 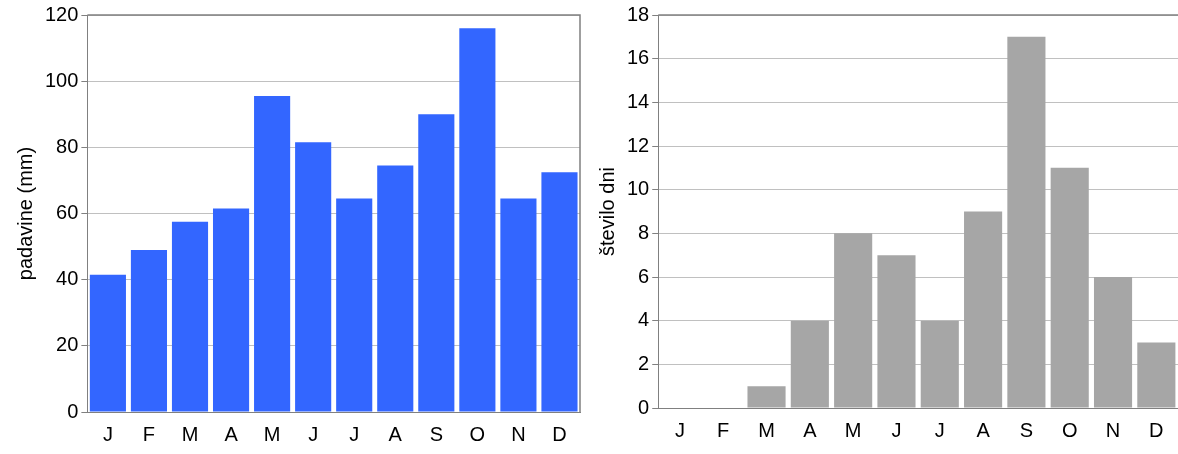 What do you see at coordinates (644, 231) in the screenshot?
I see `y-tick-label: 8` at bounding box center [644, 231].